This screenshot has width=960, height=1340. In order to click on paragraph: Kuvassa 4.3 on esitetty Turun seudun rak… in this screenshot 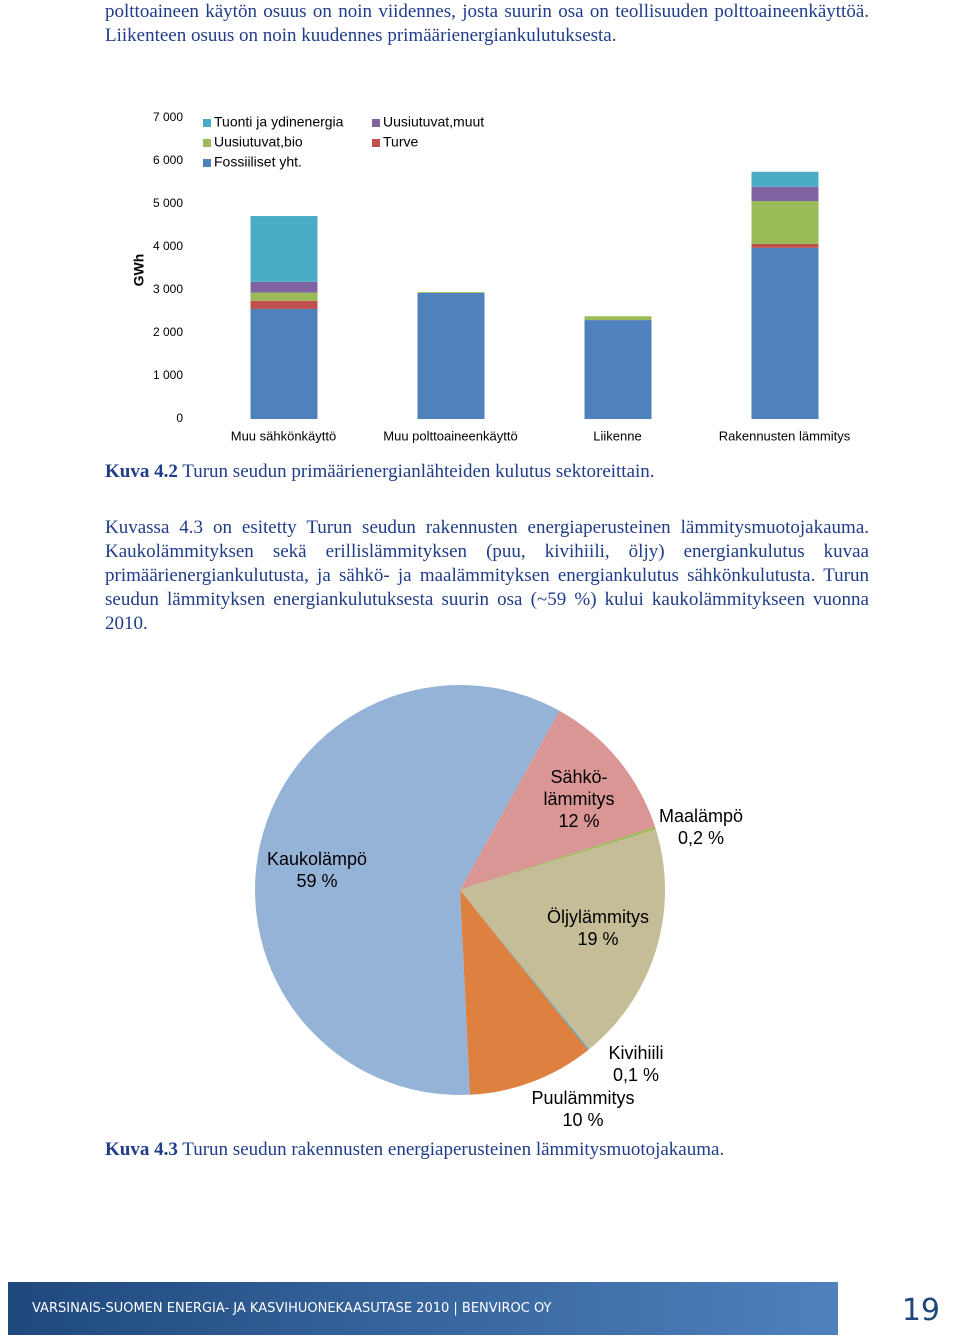, I will do `click(487, 575)`.